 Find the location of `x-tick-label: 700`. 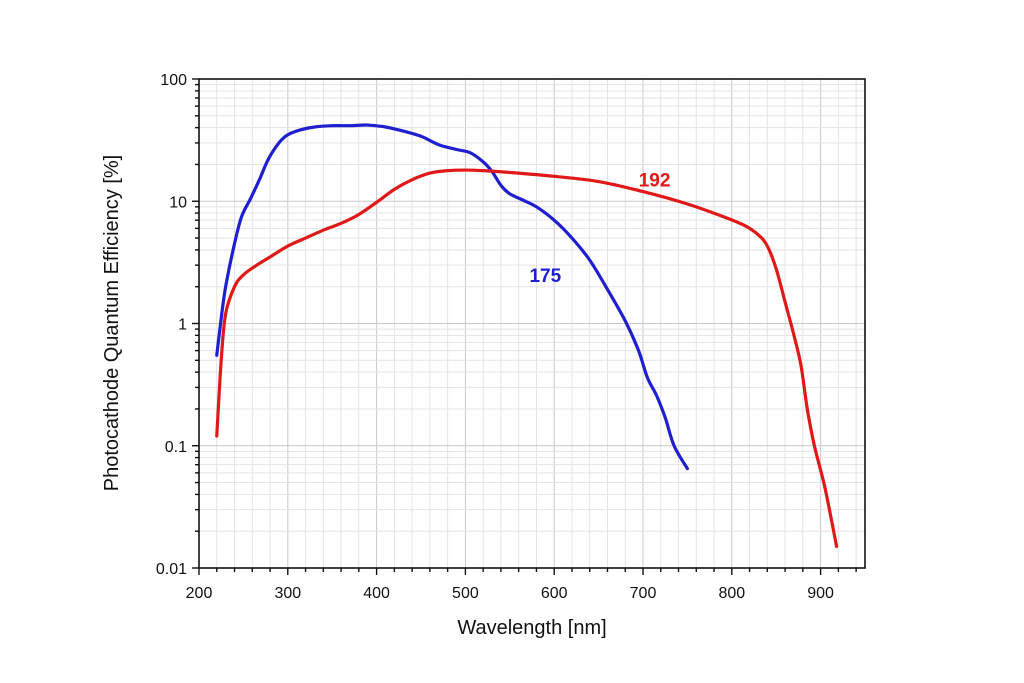

x-tick-label: 700 is located at coordinates (643, 593).